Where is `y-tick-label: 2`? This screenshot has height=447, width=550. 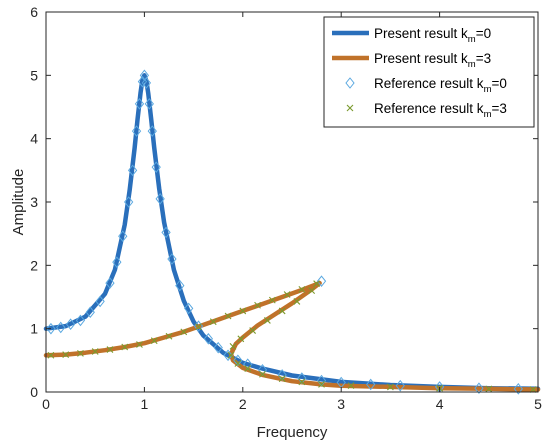 y-tick-label: 2 is located at coordinates (34, 265).